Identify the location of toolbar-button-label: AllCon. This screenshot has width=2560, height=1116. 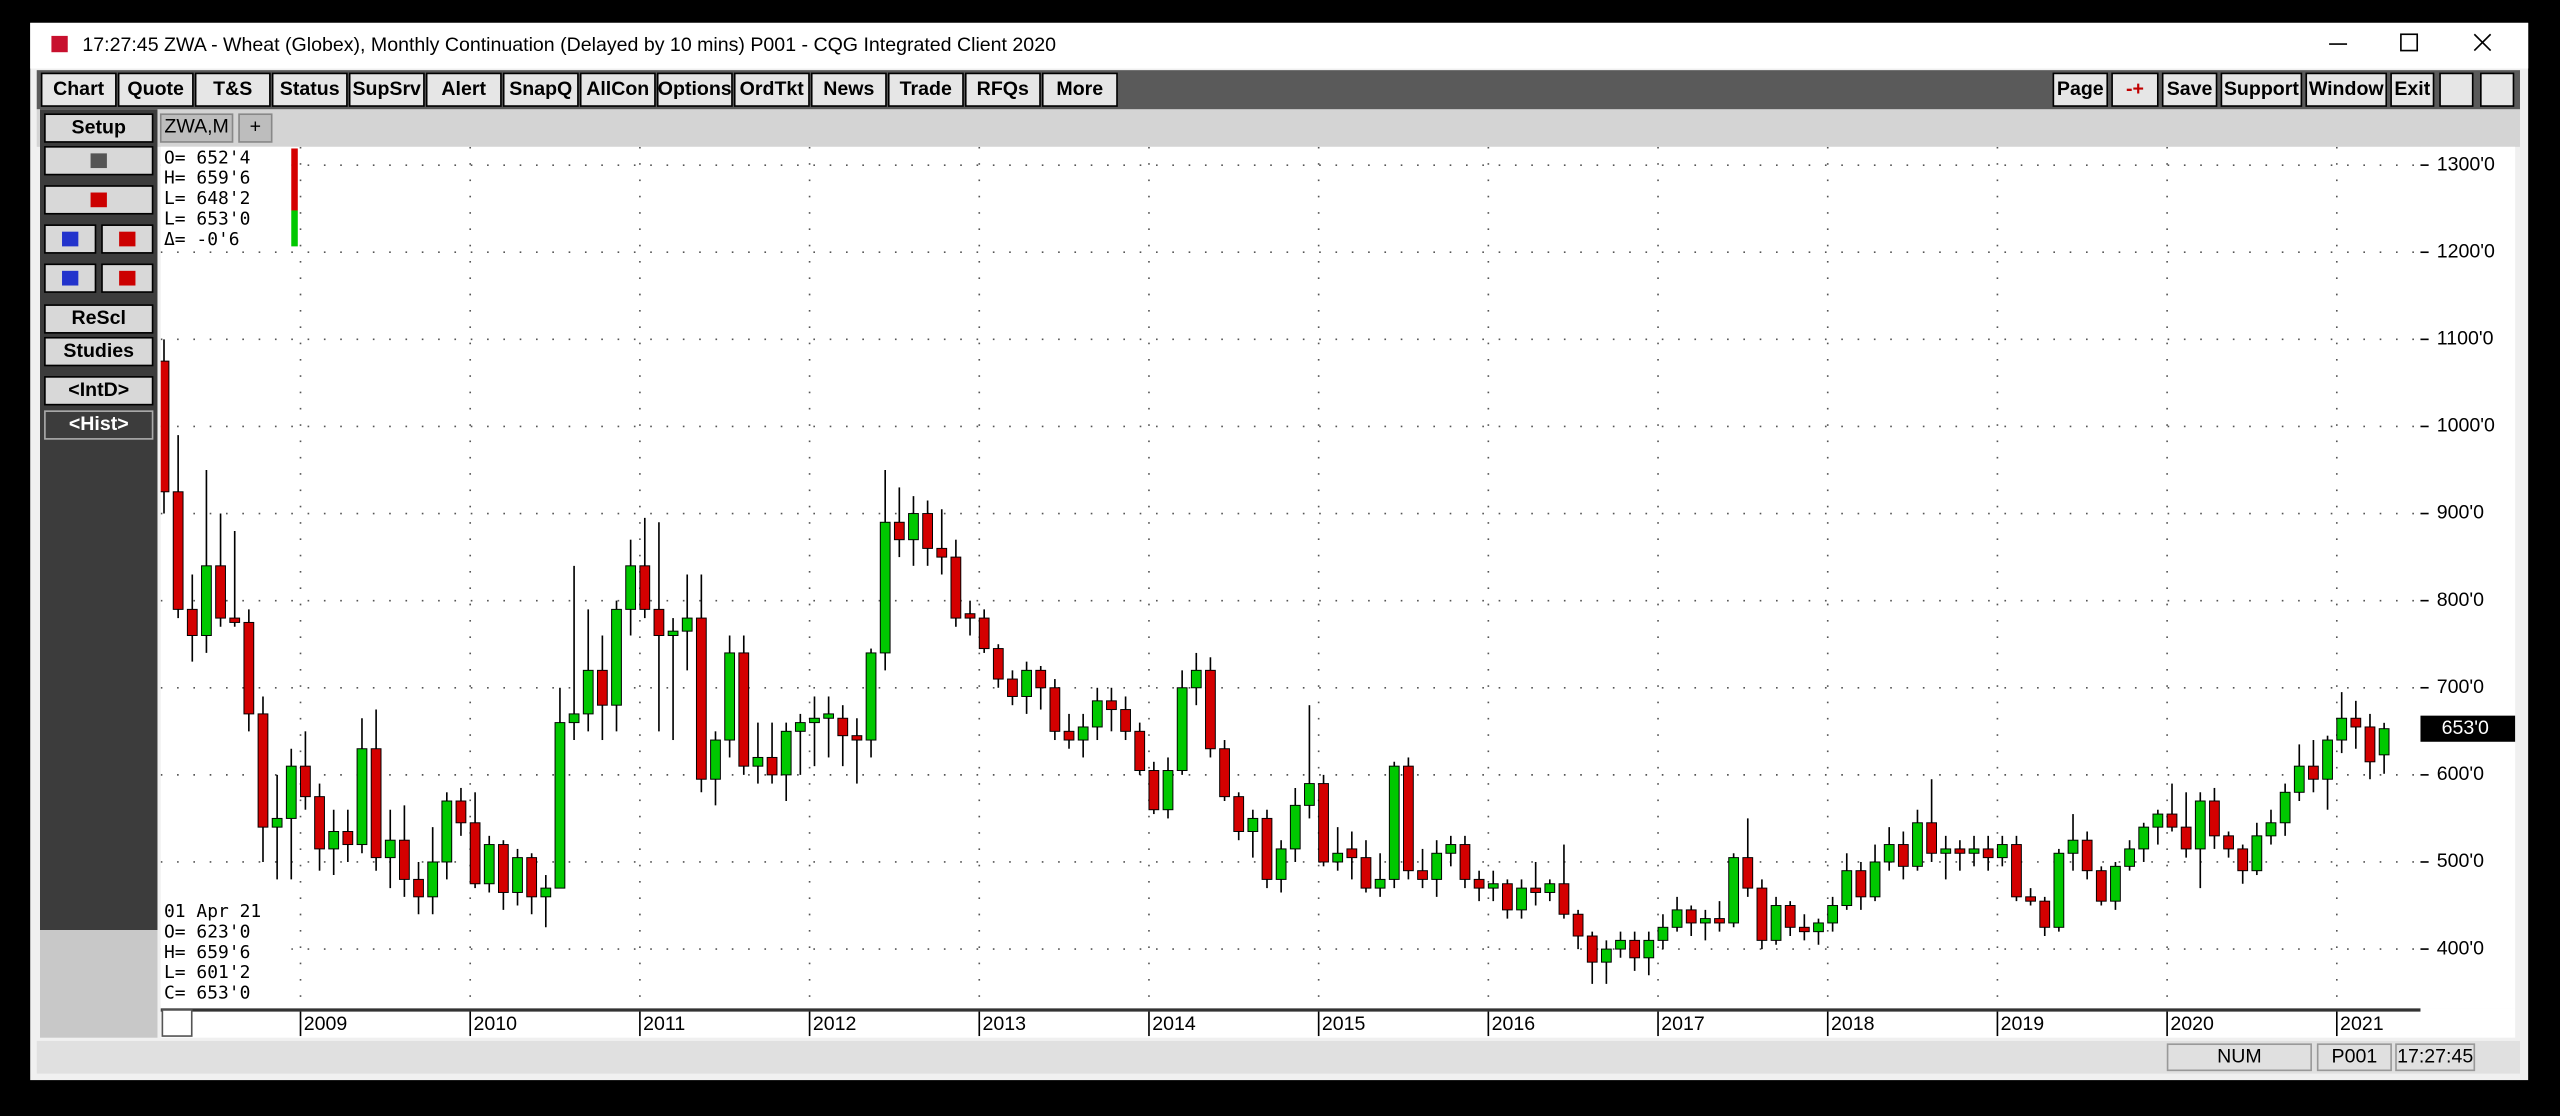
(617, 89).